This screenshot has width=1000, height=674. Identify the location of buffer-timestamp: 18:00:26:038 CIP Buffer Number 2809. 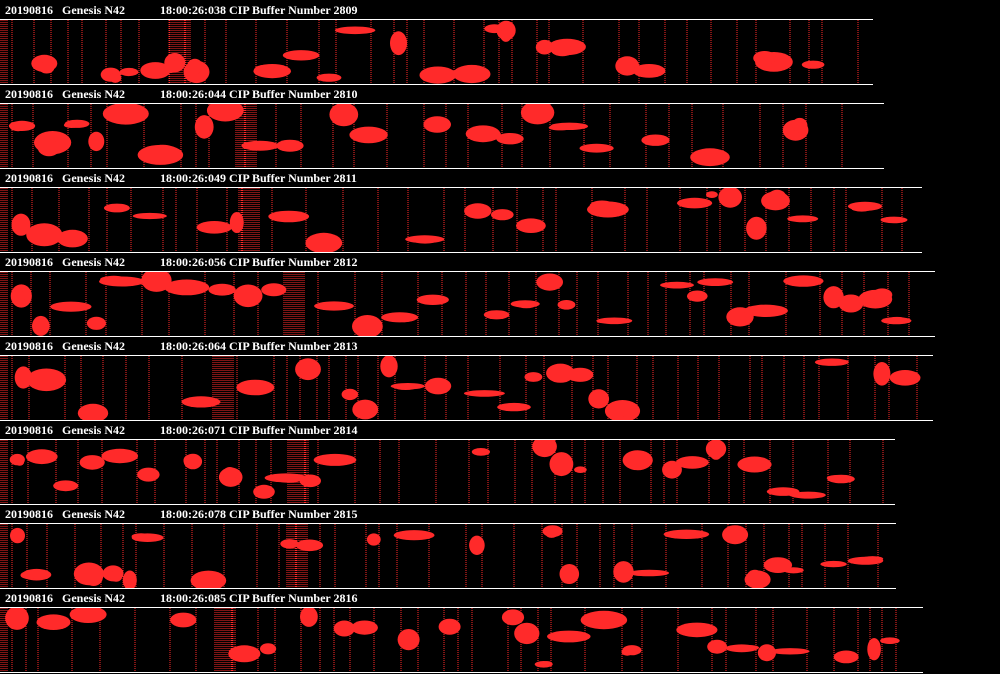
(259, 10).